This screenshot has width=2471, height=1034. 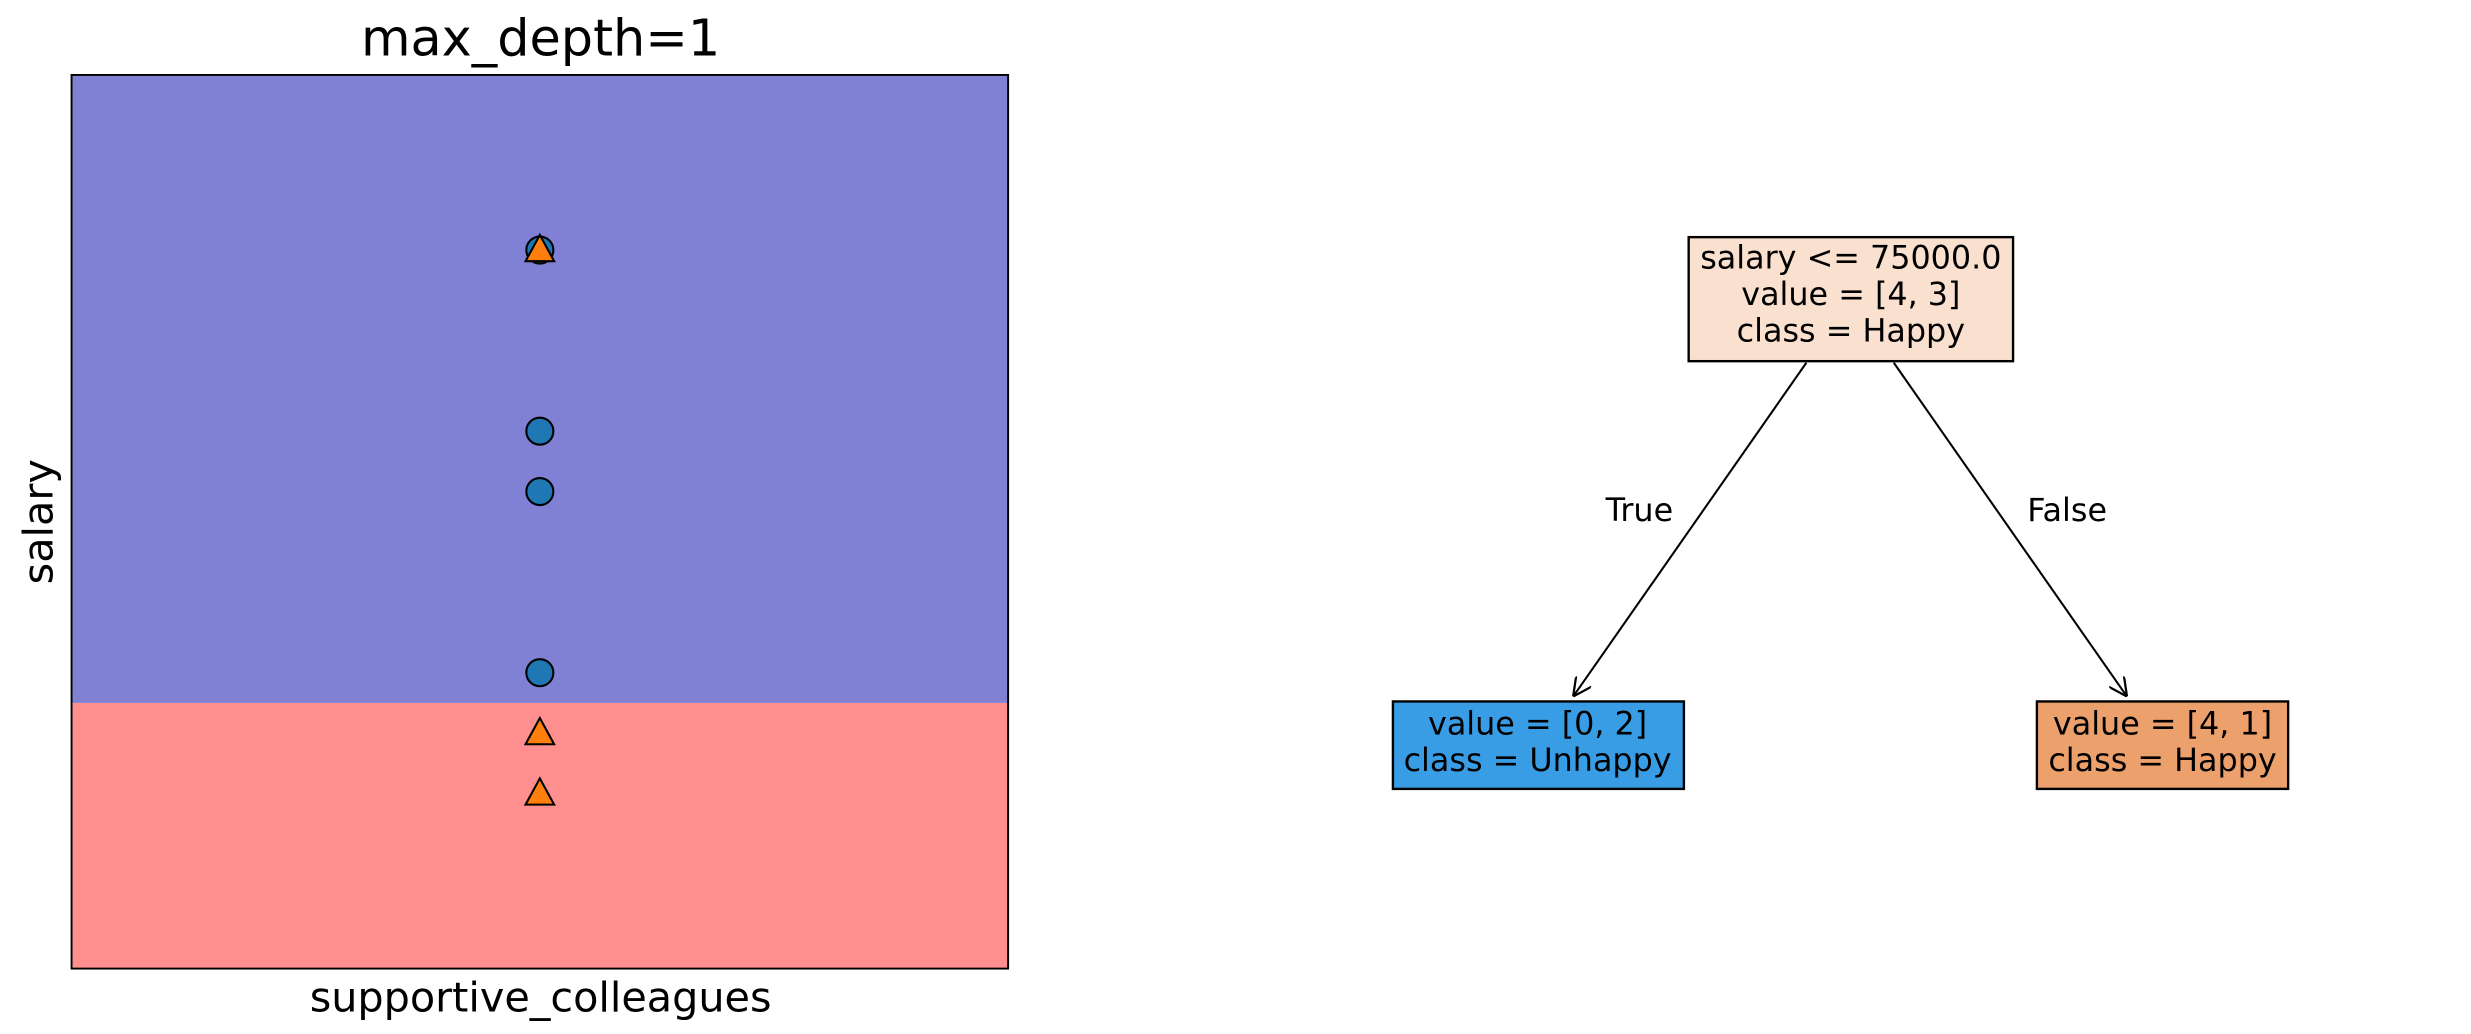 What do you see at coordinates (540, 38) in the screenshot?
I see `chart-title: max_depth=1` at bounding box center [540, 38].